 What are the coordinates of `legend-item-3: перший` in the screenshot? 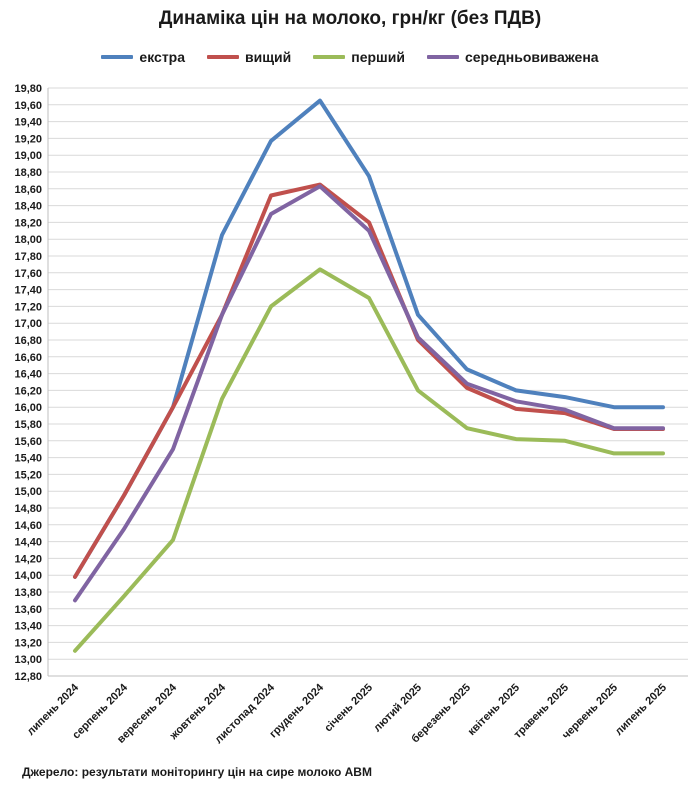 It's located at (359, 57).